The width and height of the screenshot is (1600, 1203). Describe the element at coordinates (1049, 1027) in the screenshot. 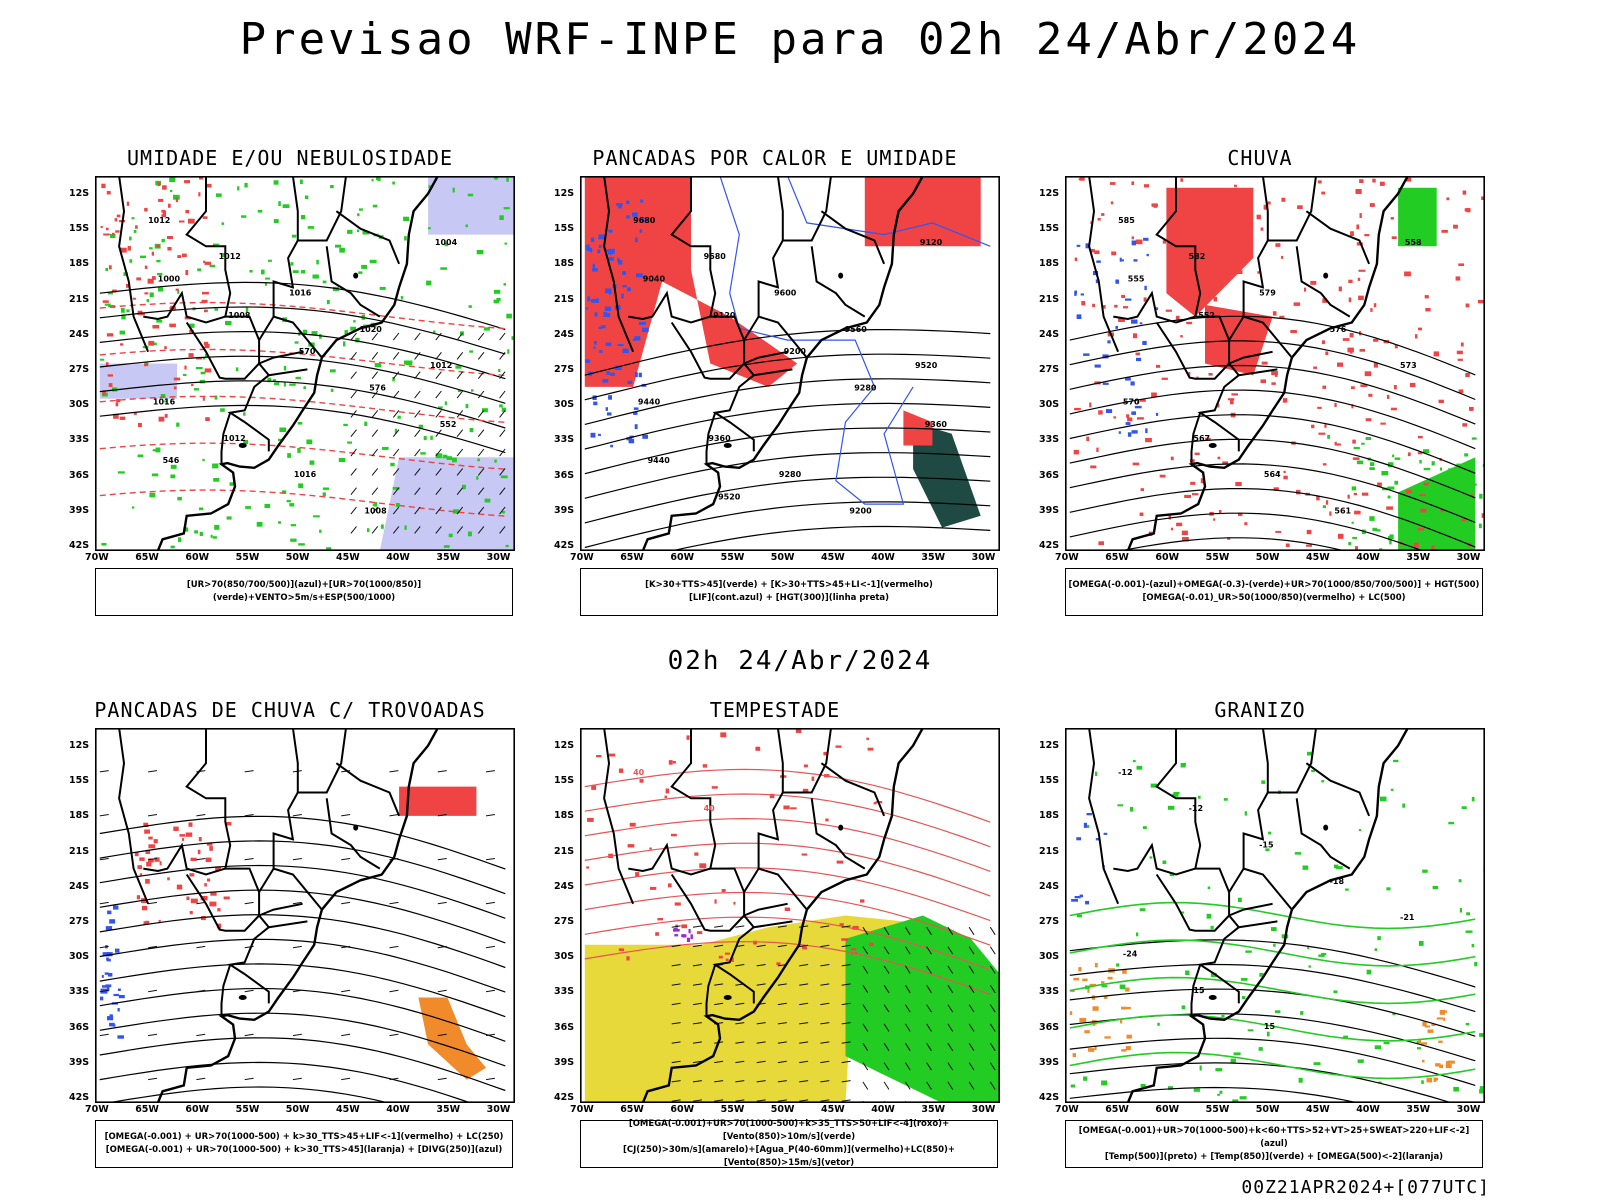

I see `latitude-tick-label: 36S` at that location.